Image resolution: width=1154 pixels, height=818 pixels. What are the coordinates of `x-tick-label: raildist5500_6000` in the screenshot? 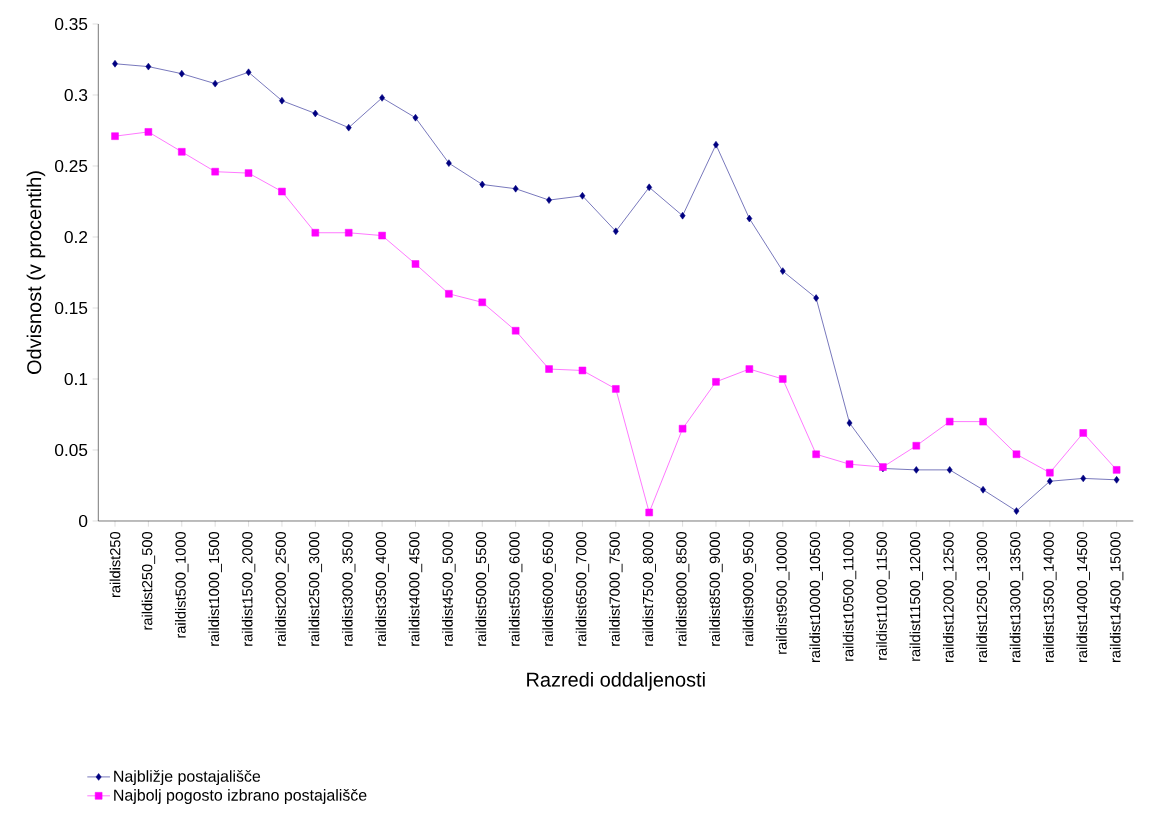 It's located at (515, 588).